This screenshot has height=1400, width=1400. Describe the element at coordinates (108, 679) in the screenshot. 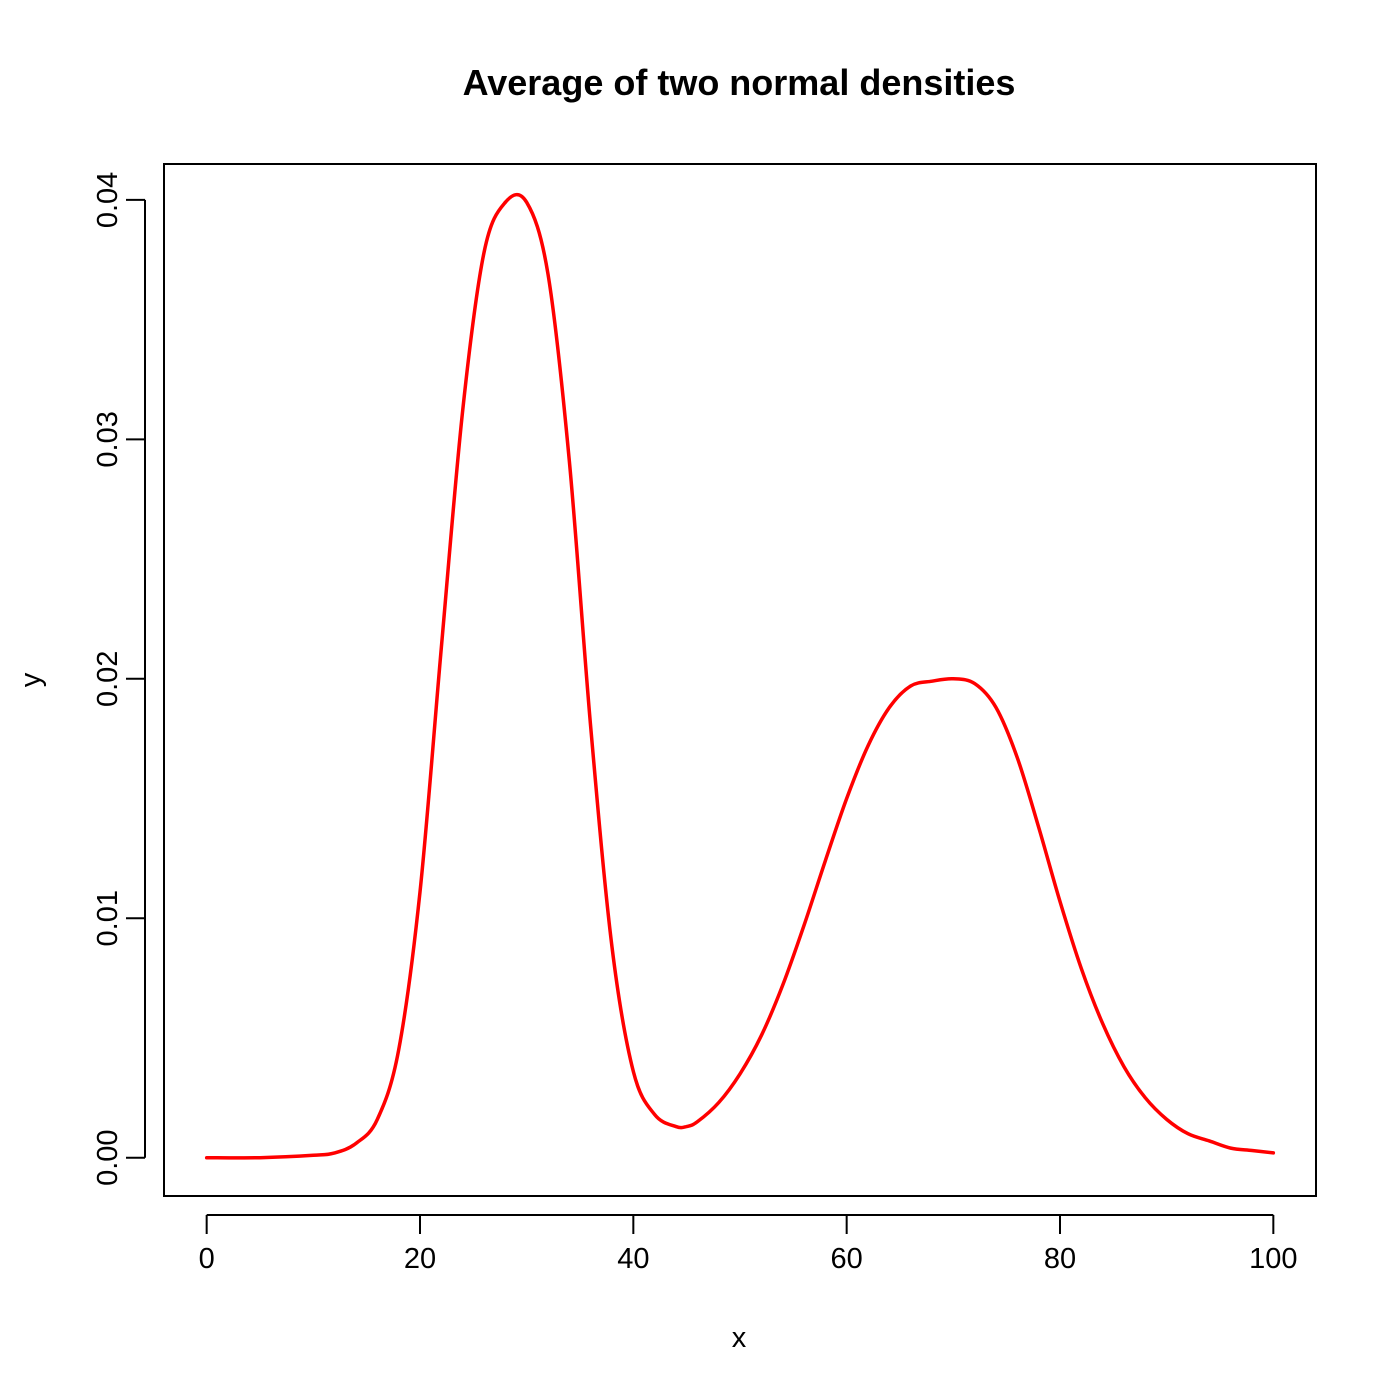

I see `y-tick-label: 0.02` at that location.